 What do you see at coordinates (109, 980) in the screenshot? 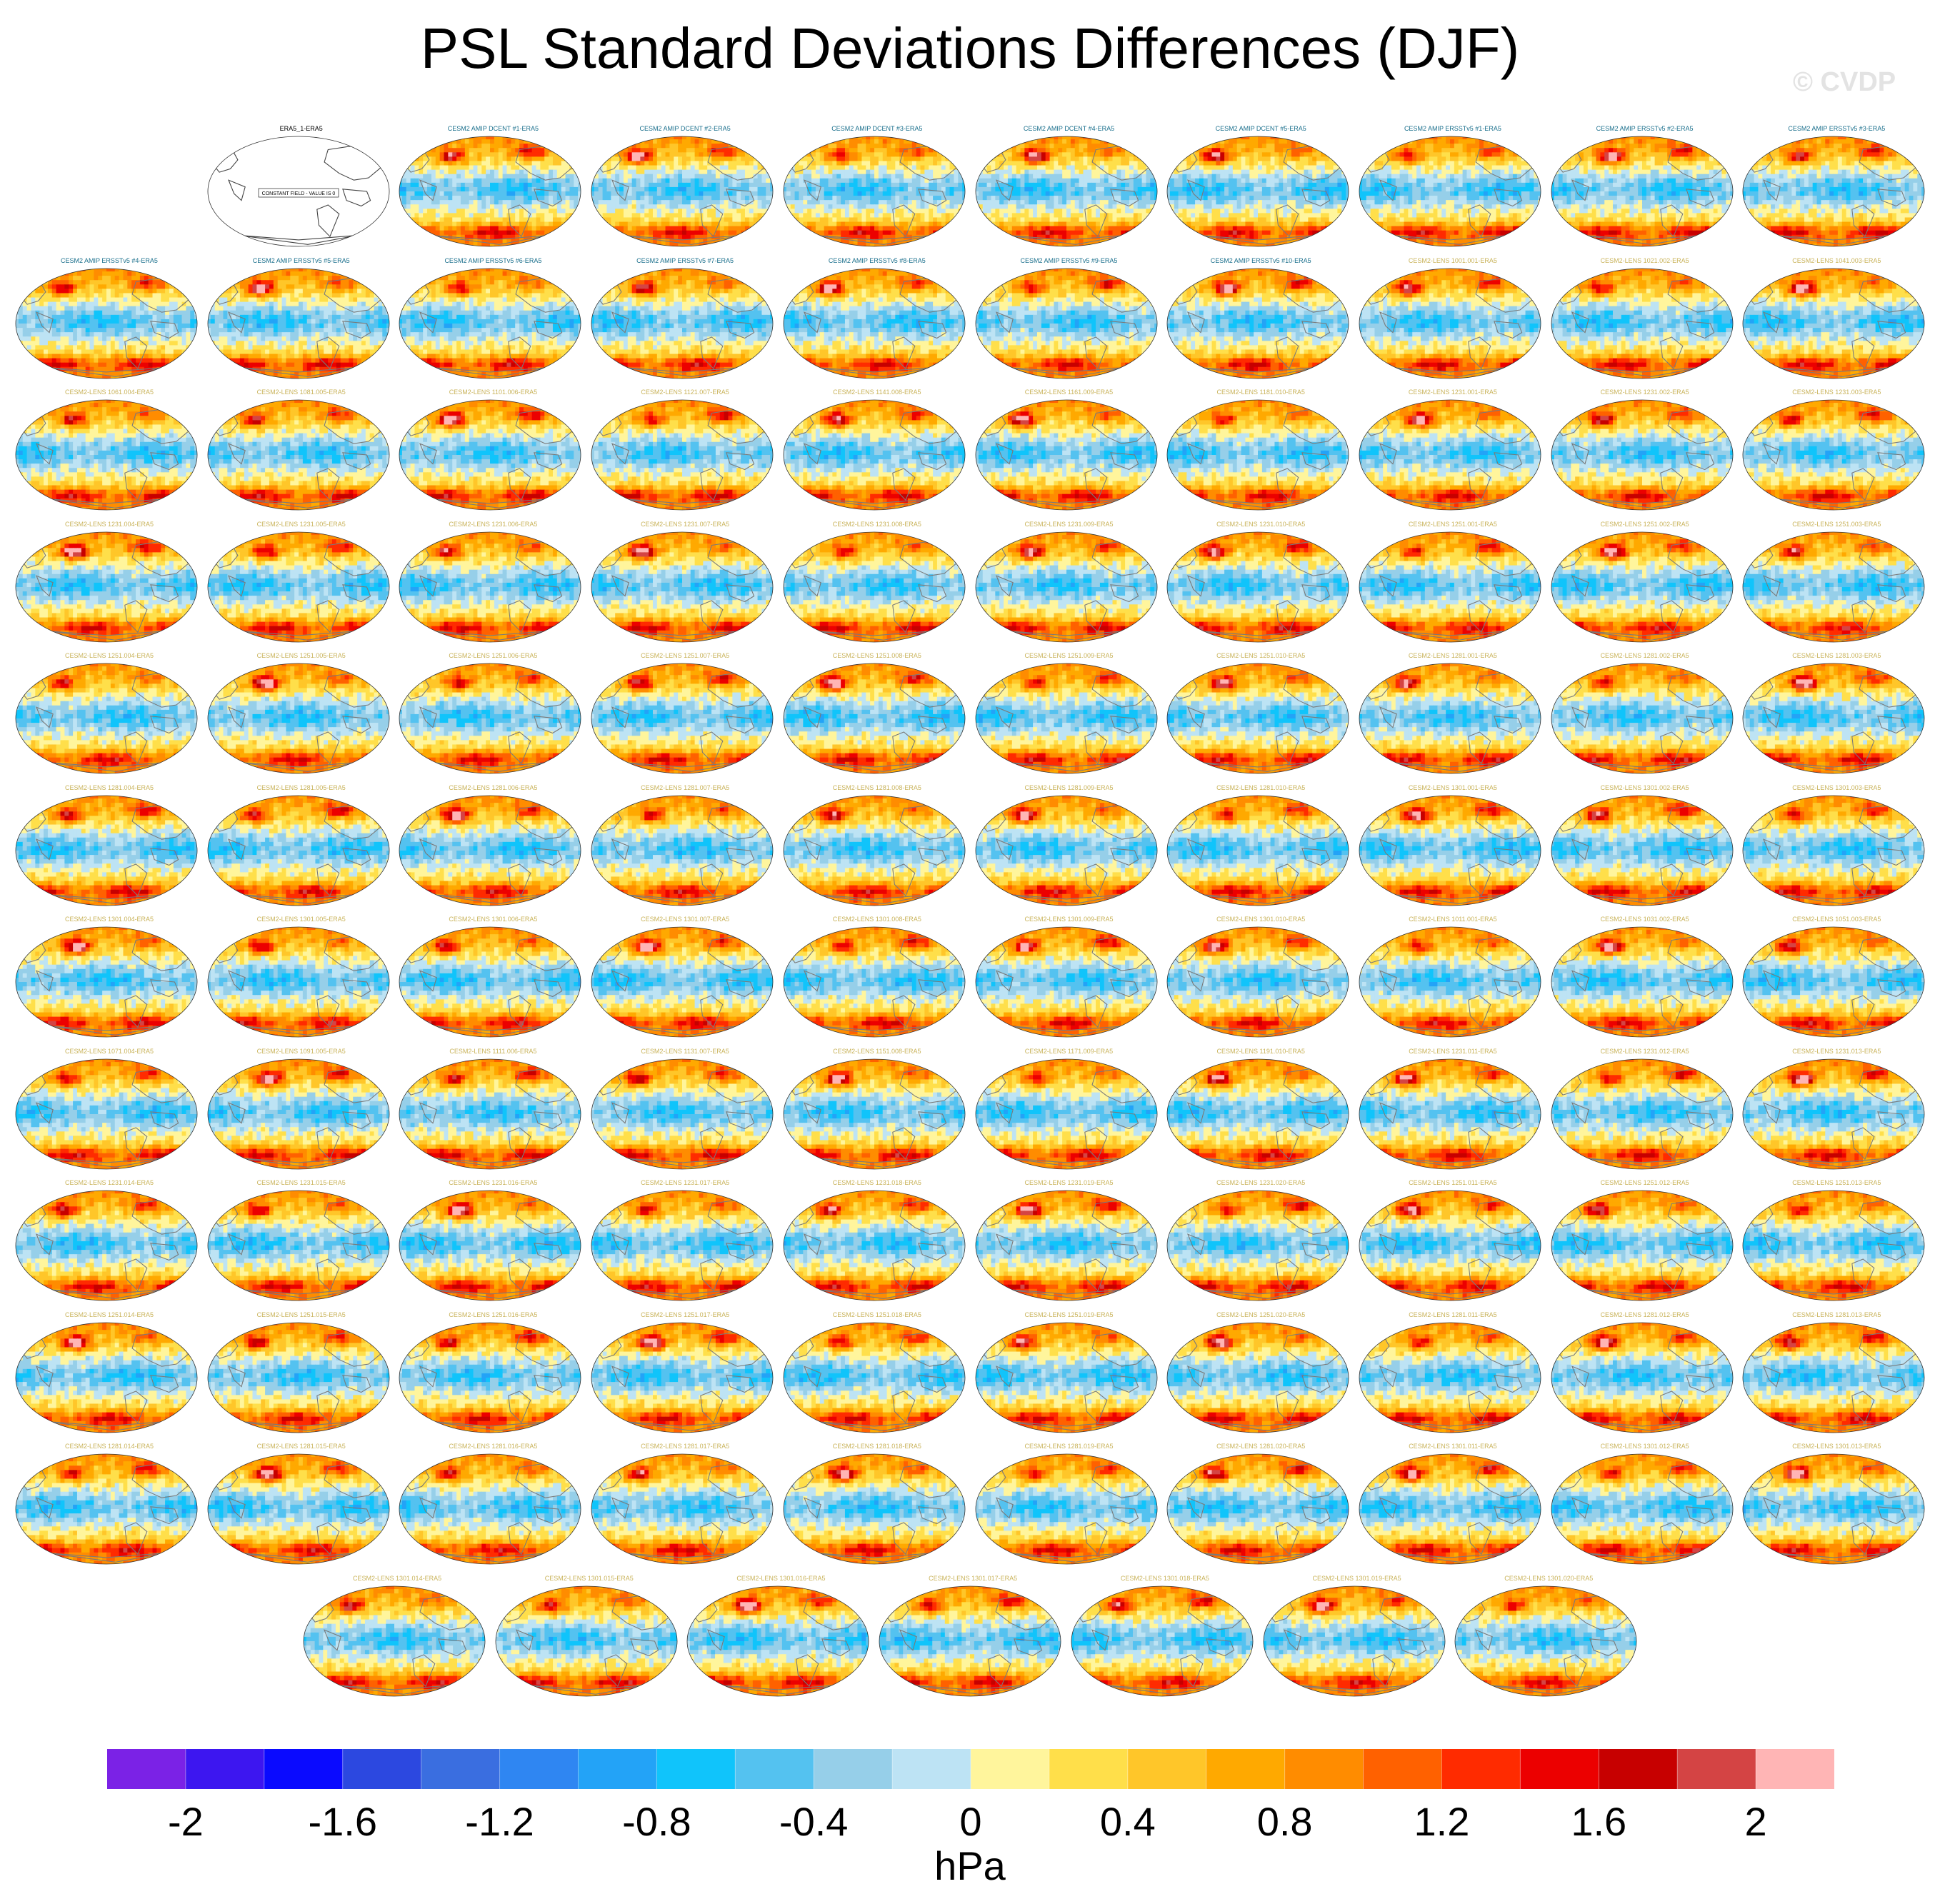
I see `map-panel: CESM2-LENS 1301.004-ERA5` at bounding box center [109, 980].